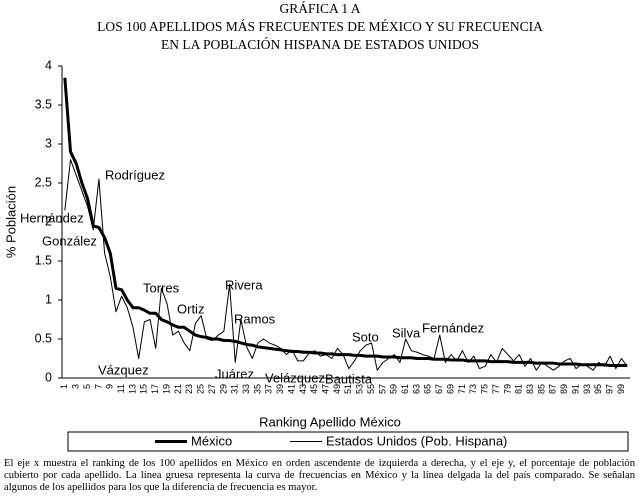 This screenshot has width=639, height=499. What do you see at coordinates (43, 104) in the screenshot?
I see `y-tick-label: 3.5` at bounding box center [43, 104].